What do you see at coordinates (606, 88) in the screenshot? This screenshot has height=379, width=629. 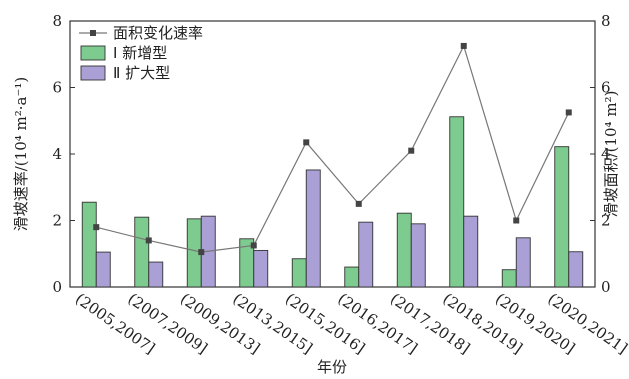 I see `y-right-tick-label-3: 6` at bounding box center [606, 88].